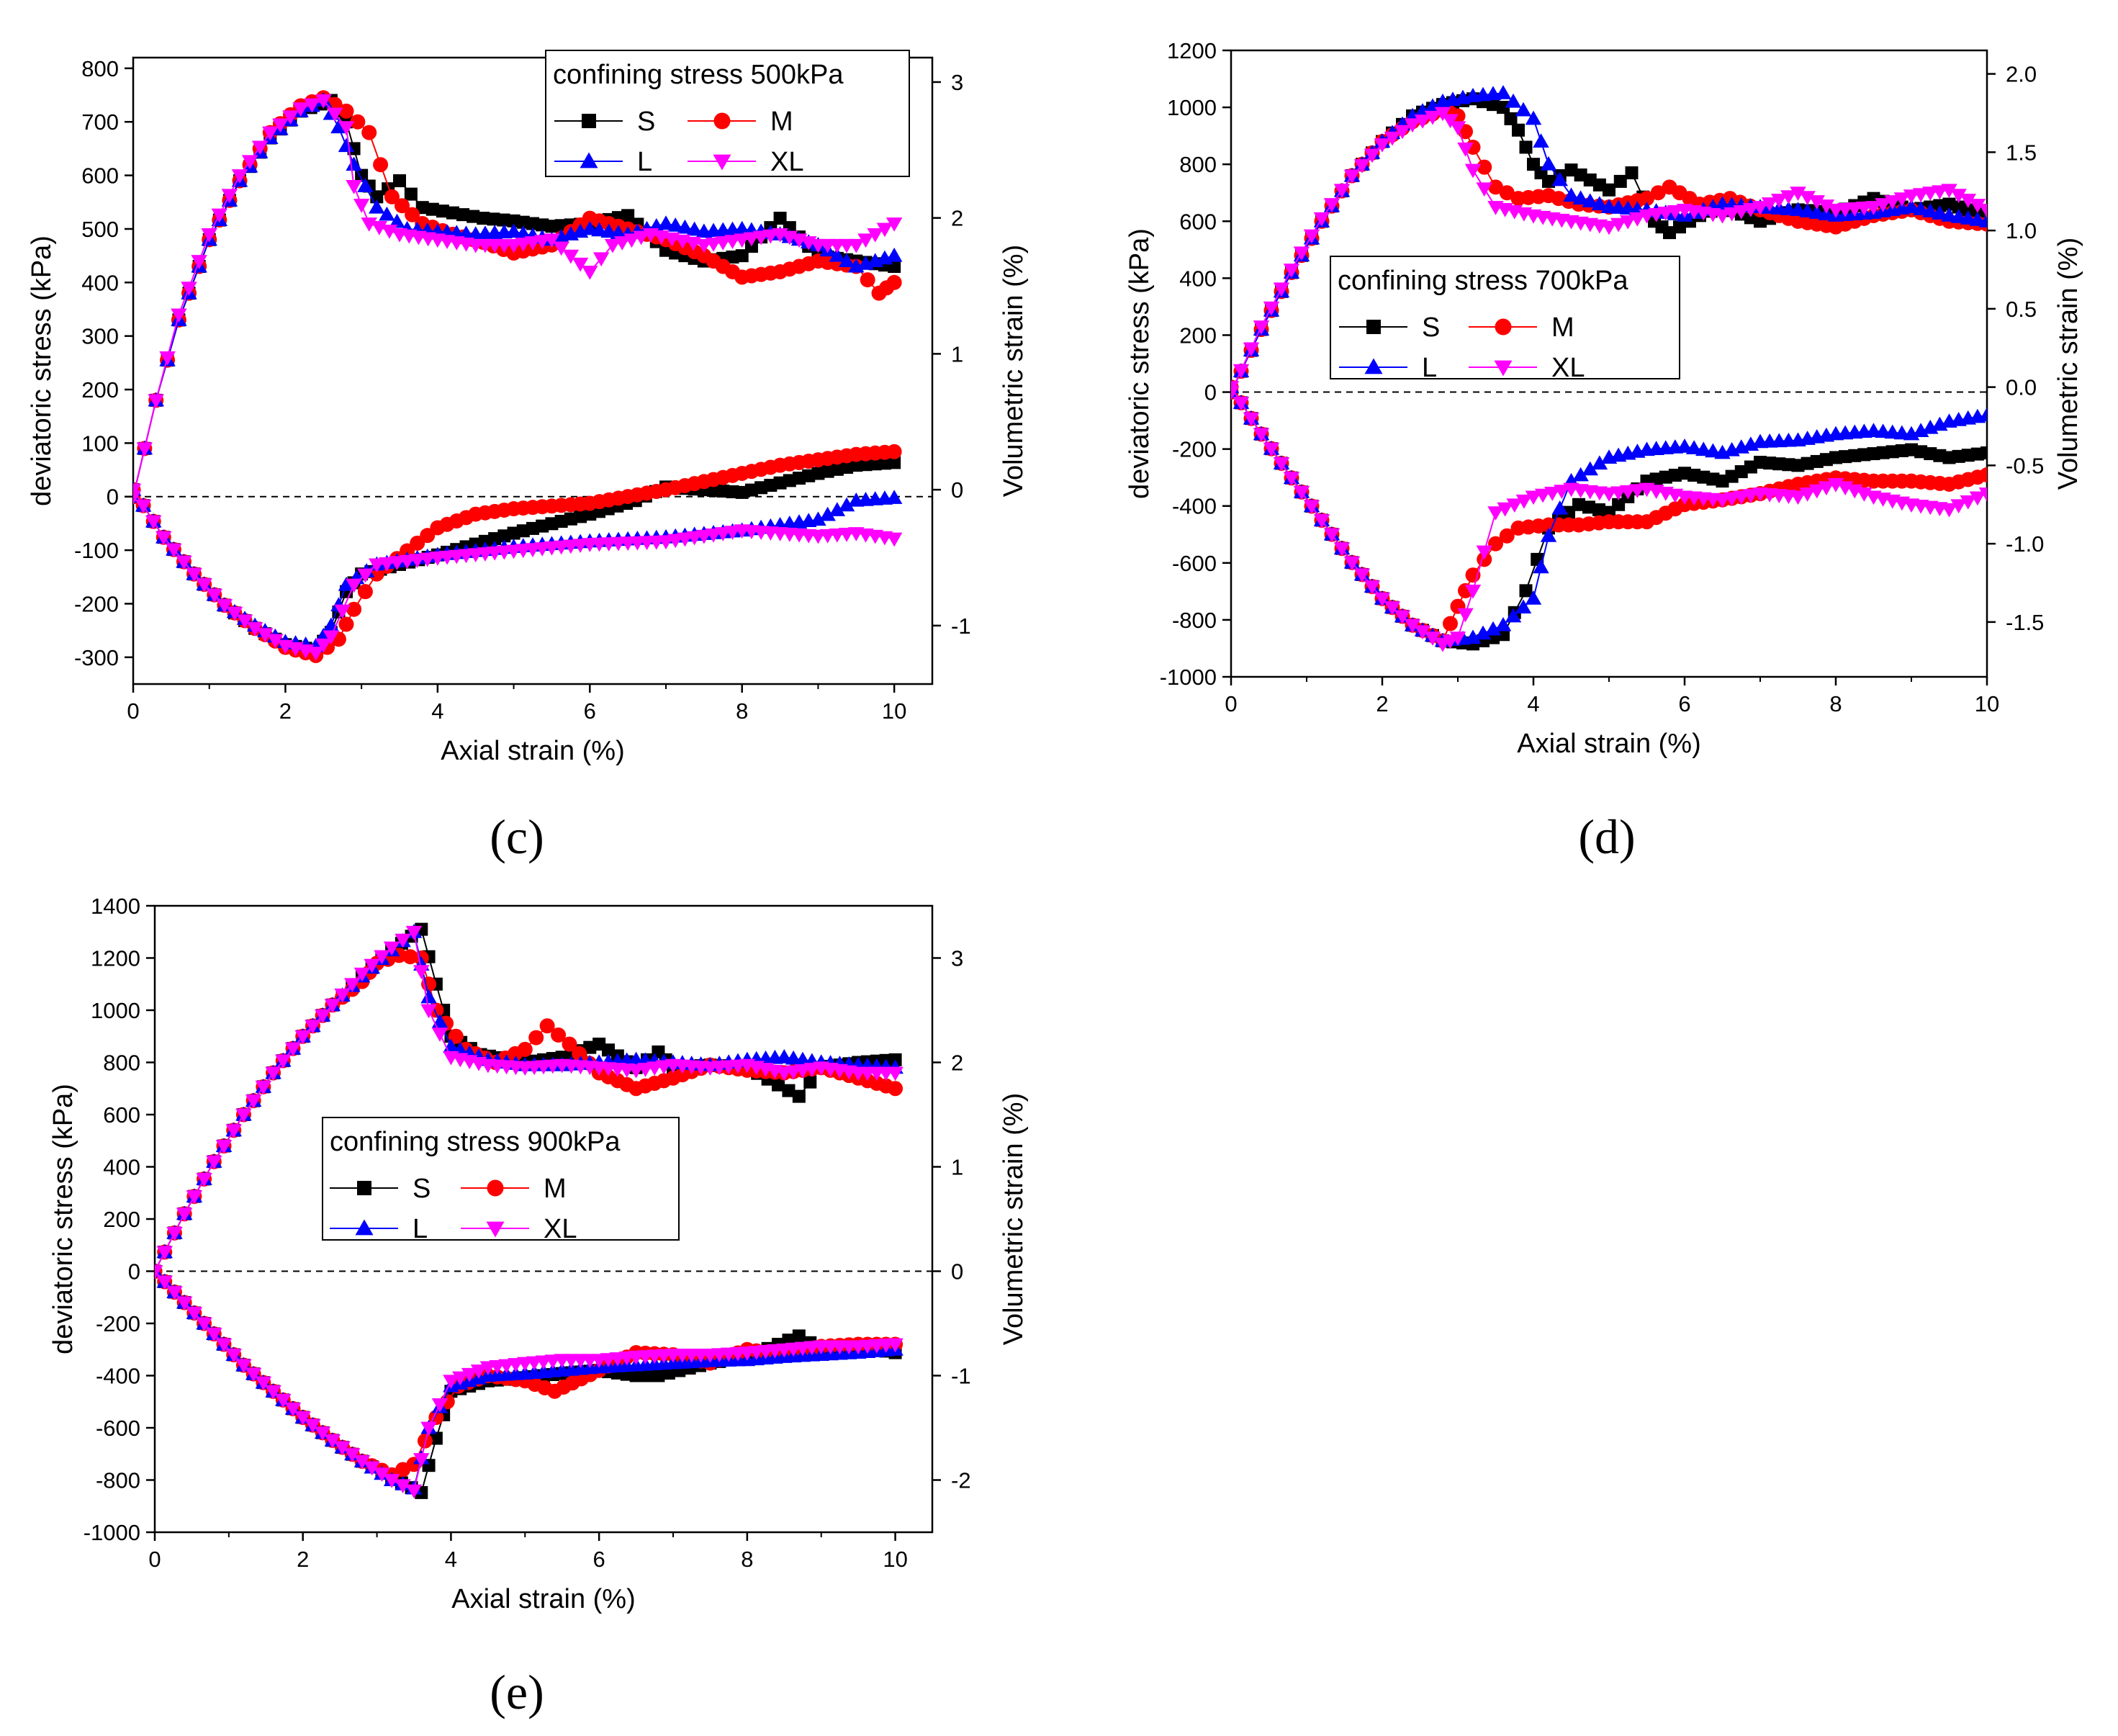  What do you see at coordinates (644, 162) in the screenshot?
I see `legend-L-label: L` at bounding box center [644, 162].